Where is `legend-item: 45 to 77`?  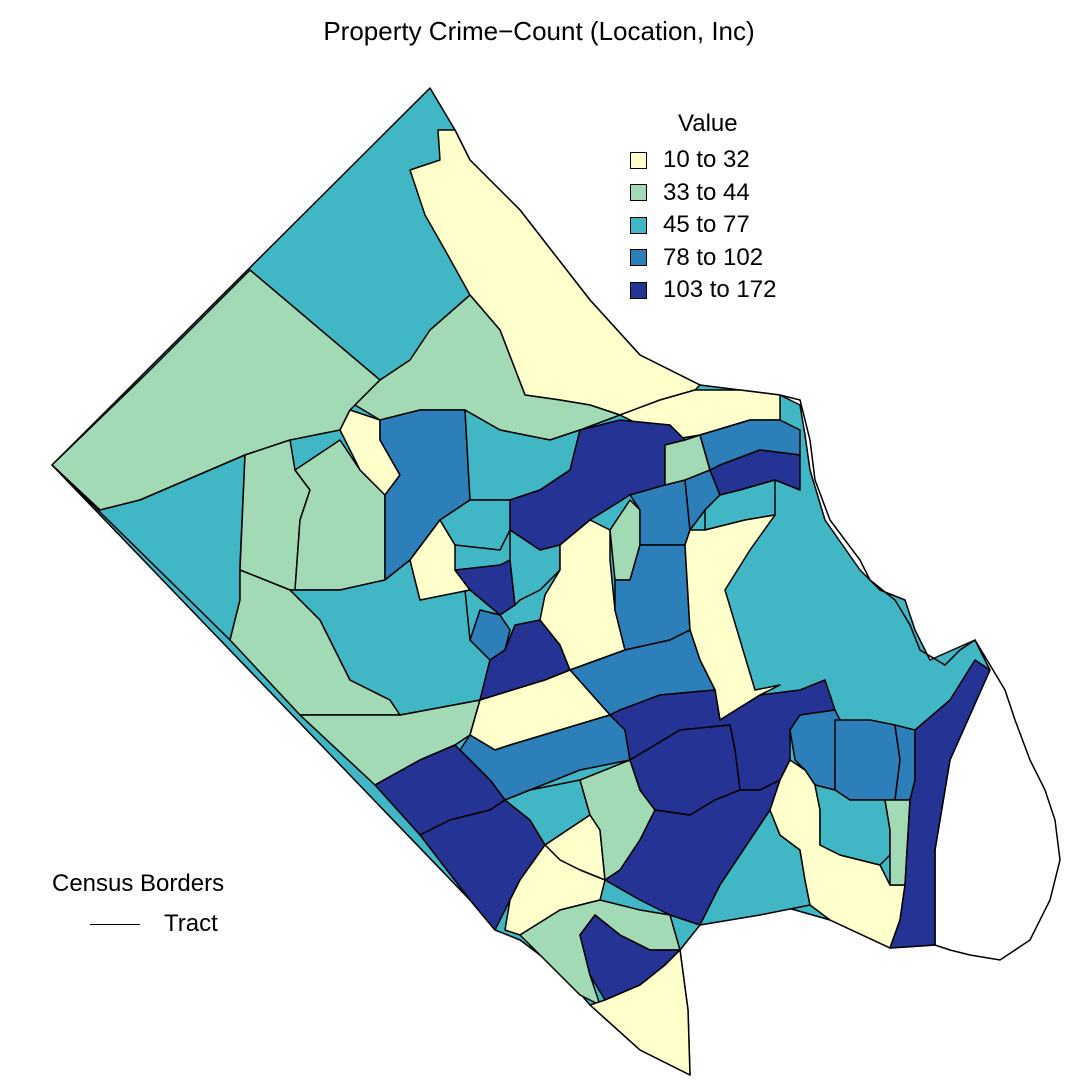 legend-item: 45 to 77 is located at coordinates (703, 225).